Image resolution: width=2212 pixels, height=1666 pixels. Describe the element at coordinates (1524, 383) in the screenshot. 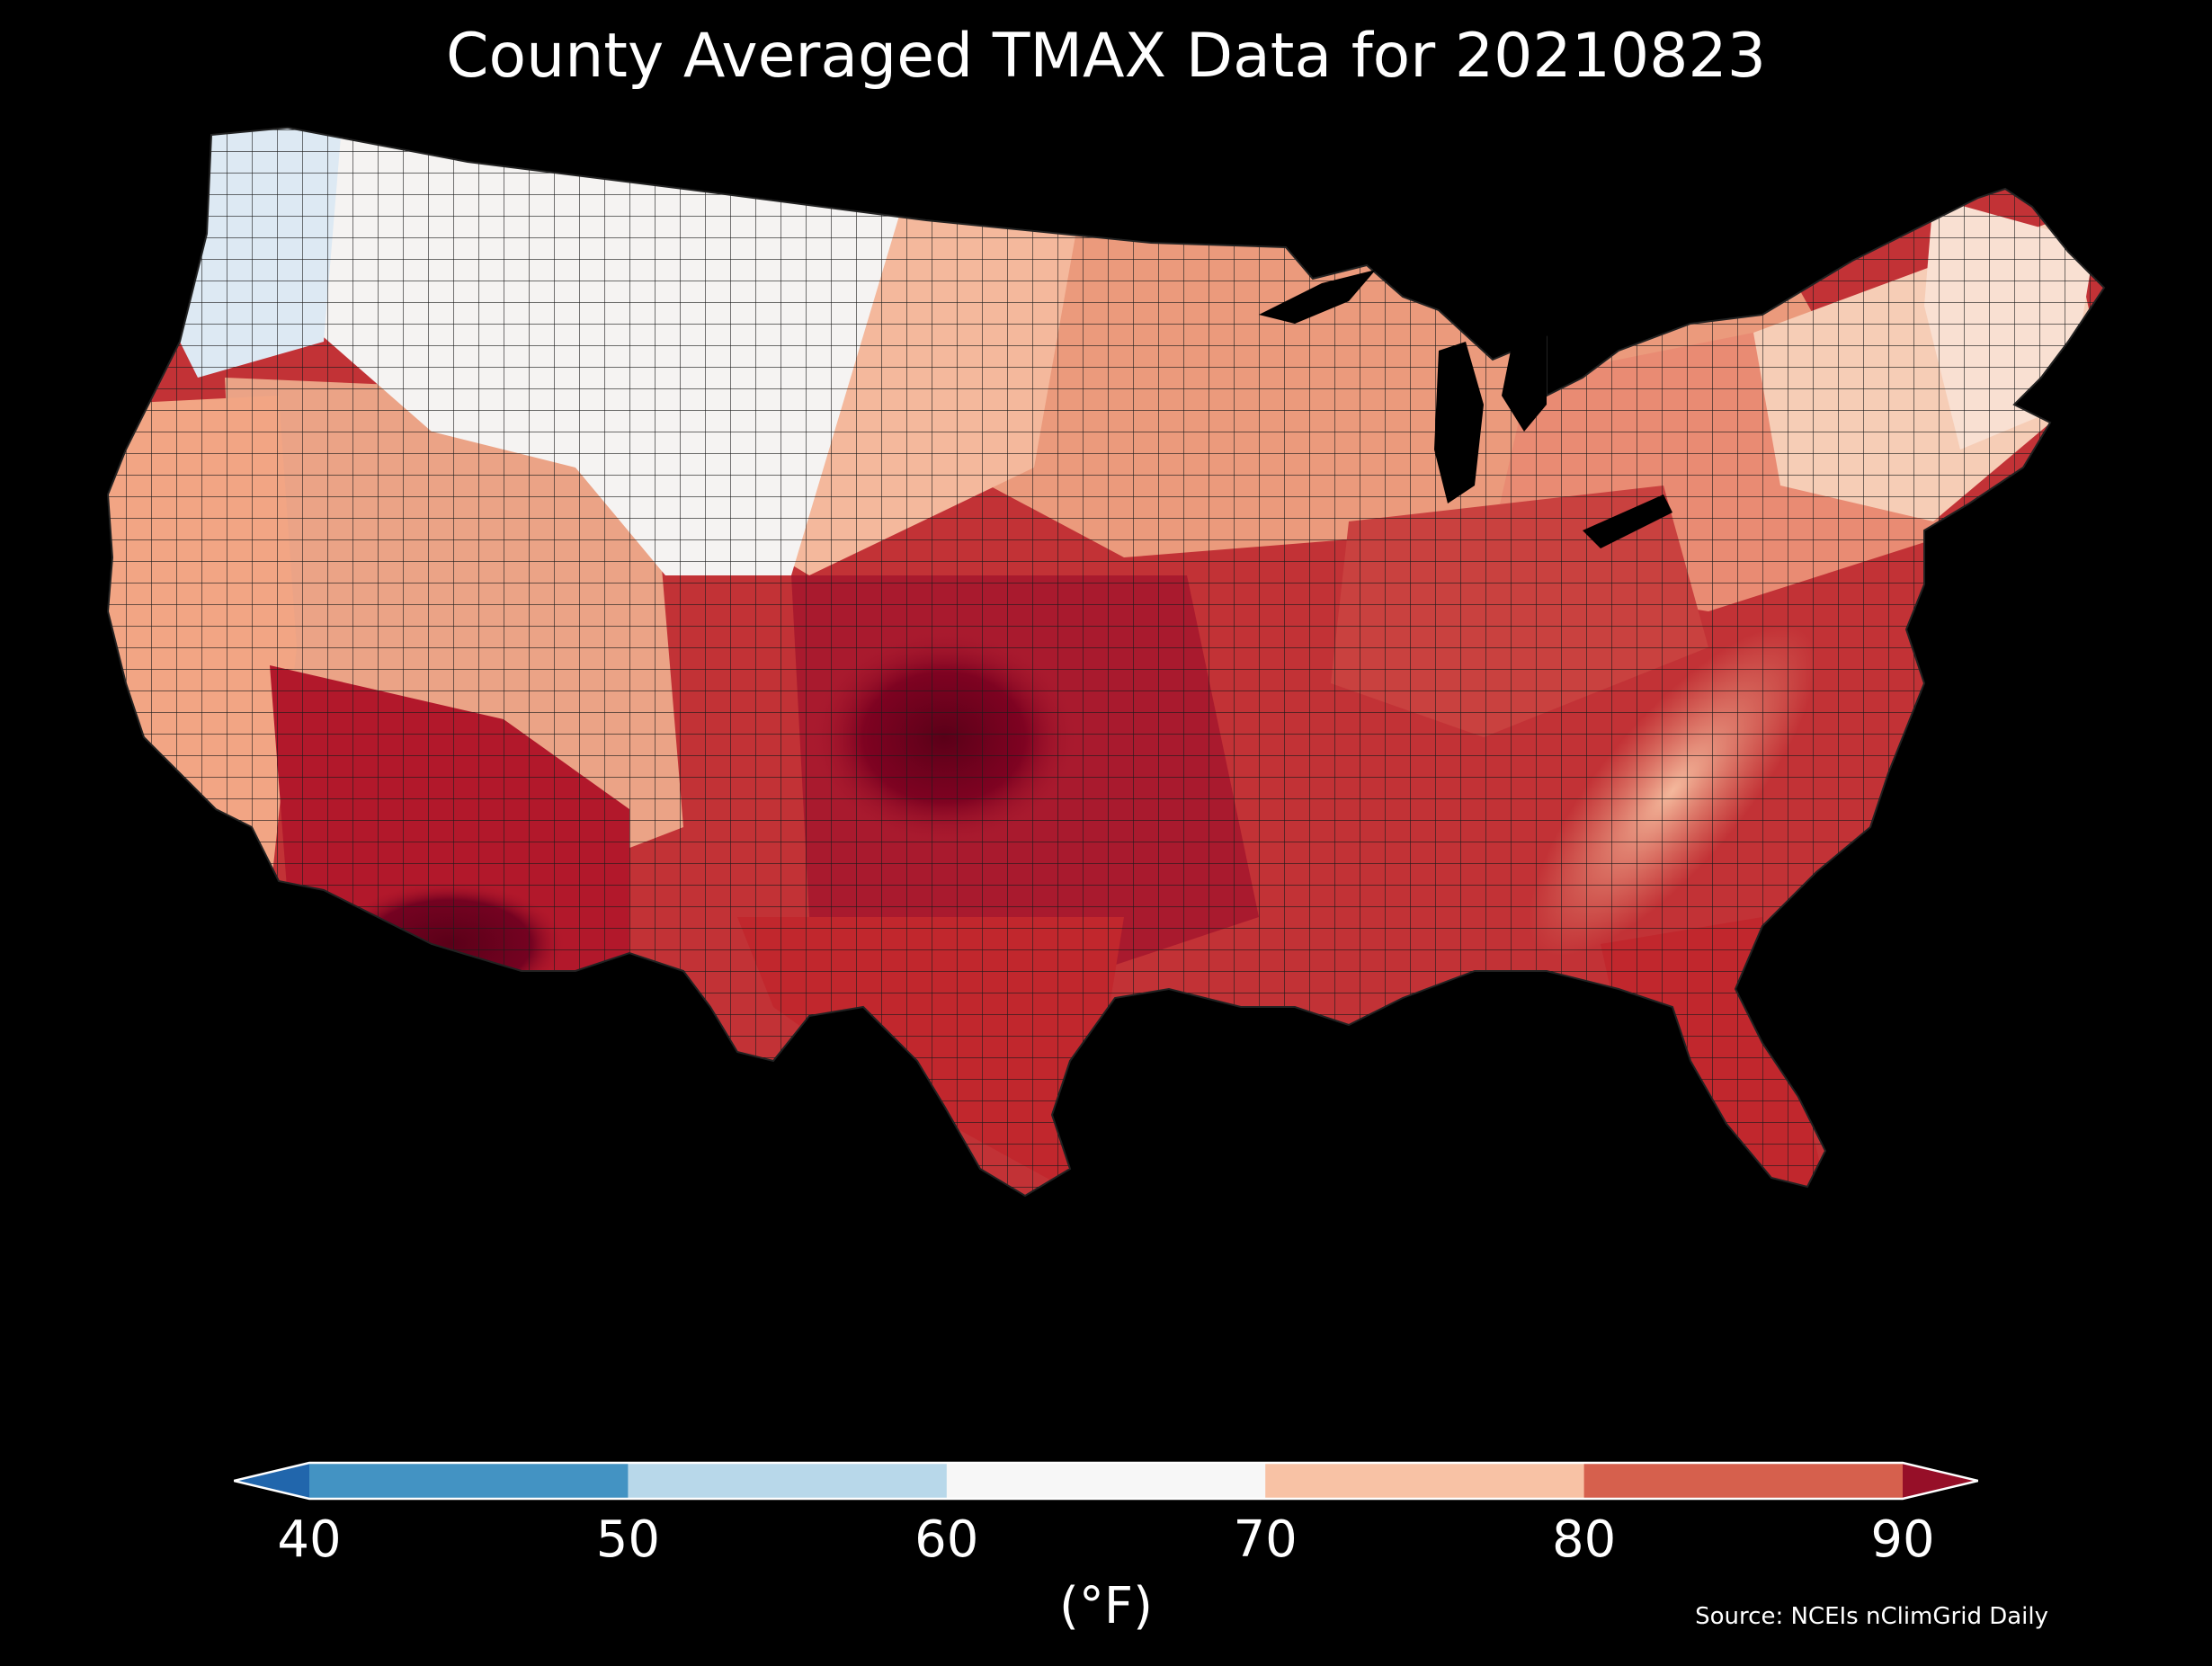

I see `lake-huron` at that location.